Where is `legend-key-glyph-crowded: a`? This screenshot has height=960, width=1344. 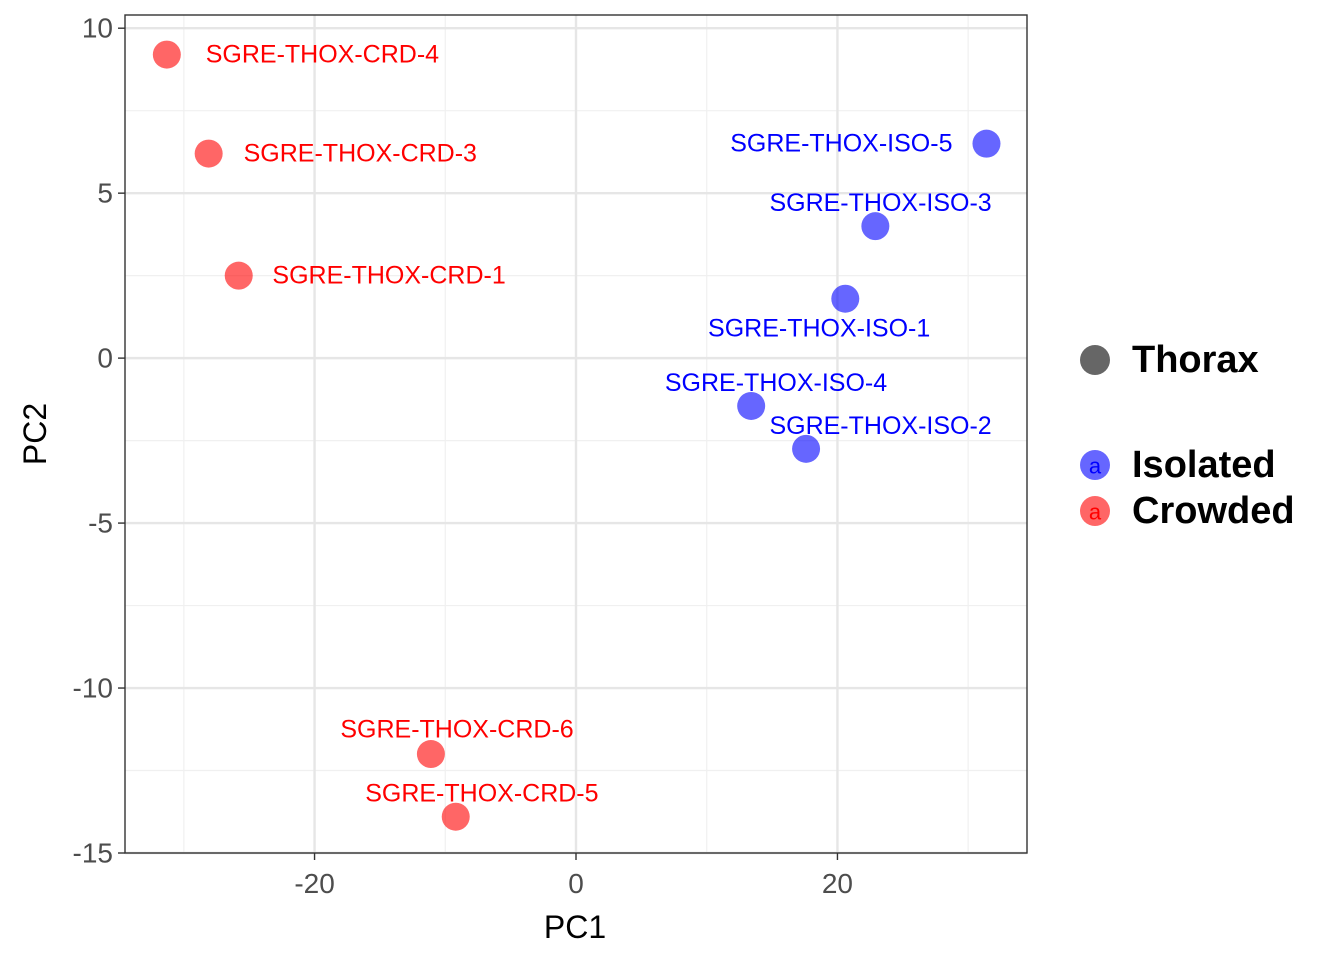
legend-key-glyph-crowded: a is located at coordinates (1095, 512).